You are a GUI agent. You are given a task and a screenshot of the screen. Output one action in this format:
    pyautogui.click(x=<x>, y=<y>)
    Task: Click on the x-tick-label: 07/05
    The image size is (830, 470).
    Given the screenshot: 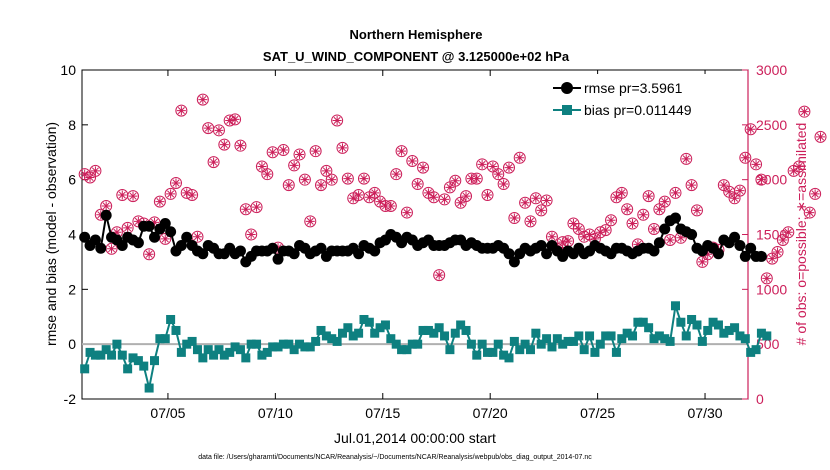 What is the action you would take?
    pyautogui.click(x=167, y=413)
    